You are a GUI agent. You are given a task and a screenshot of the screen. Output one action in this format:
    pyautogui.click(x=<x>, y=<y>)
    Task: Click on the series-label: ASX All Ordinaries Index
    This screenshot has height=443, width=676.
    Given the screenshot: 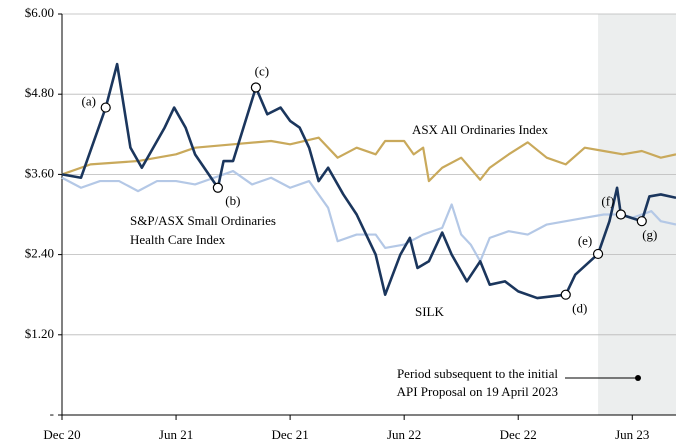 What is the action you would take?
    pyautogui.click(x=480, y=129)
    